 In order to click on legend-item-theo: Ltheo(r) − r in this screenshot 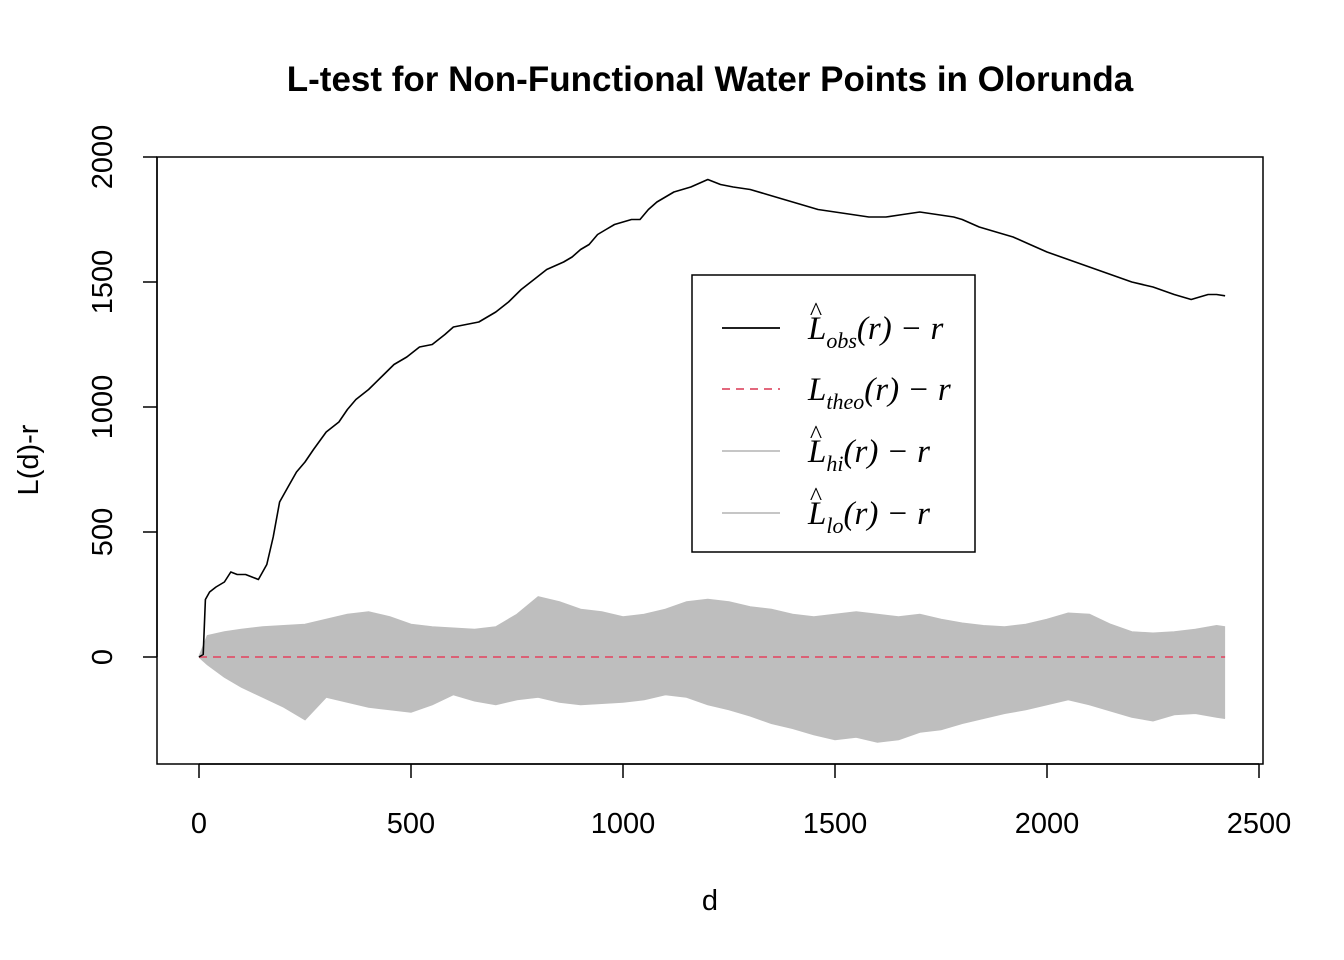, I will do `click(836, 393)`.